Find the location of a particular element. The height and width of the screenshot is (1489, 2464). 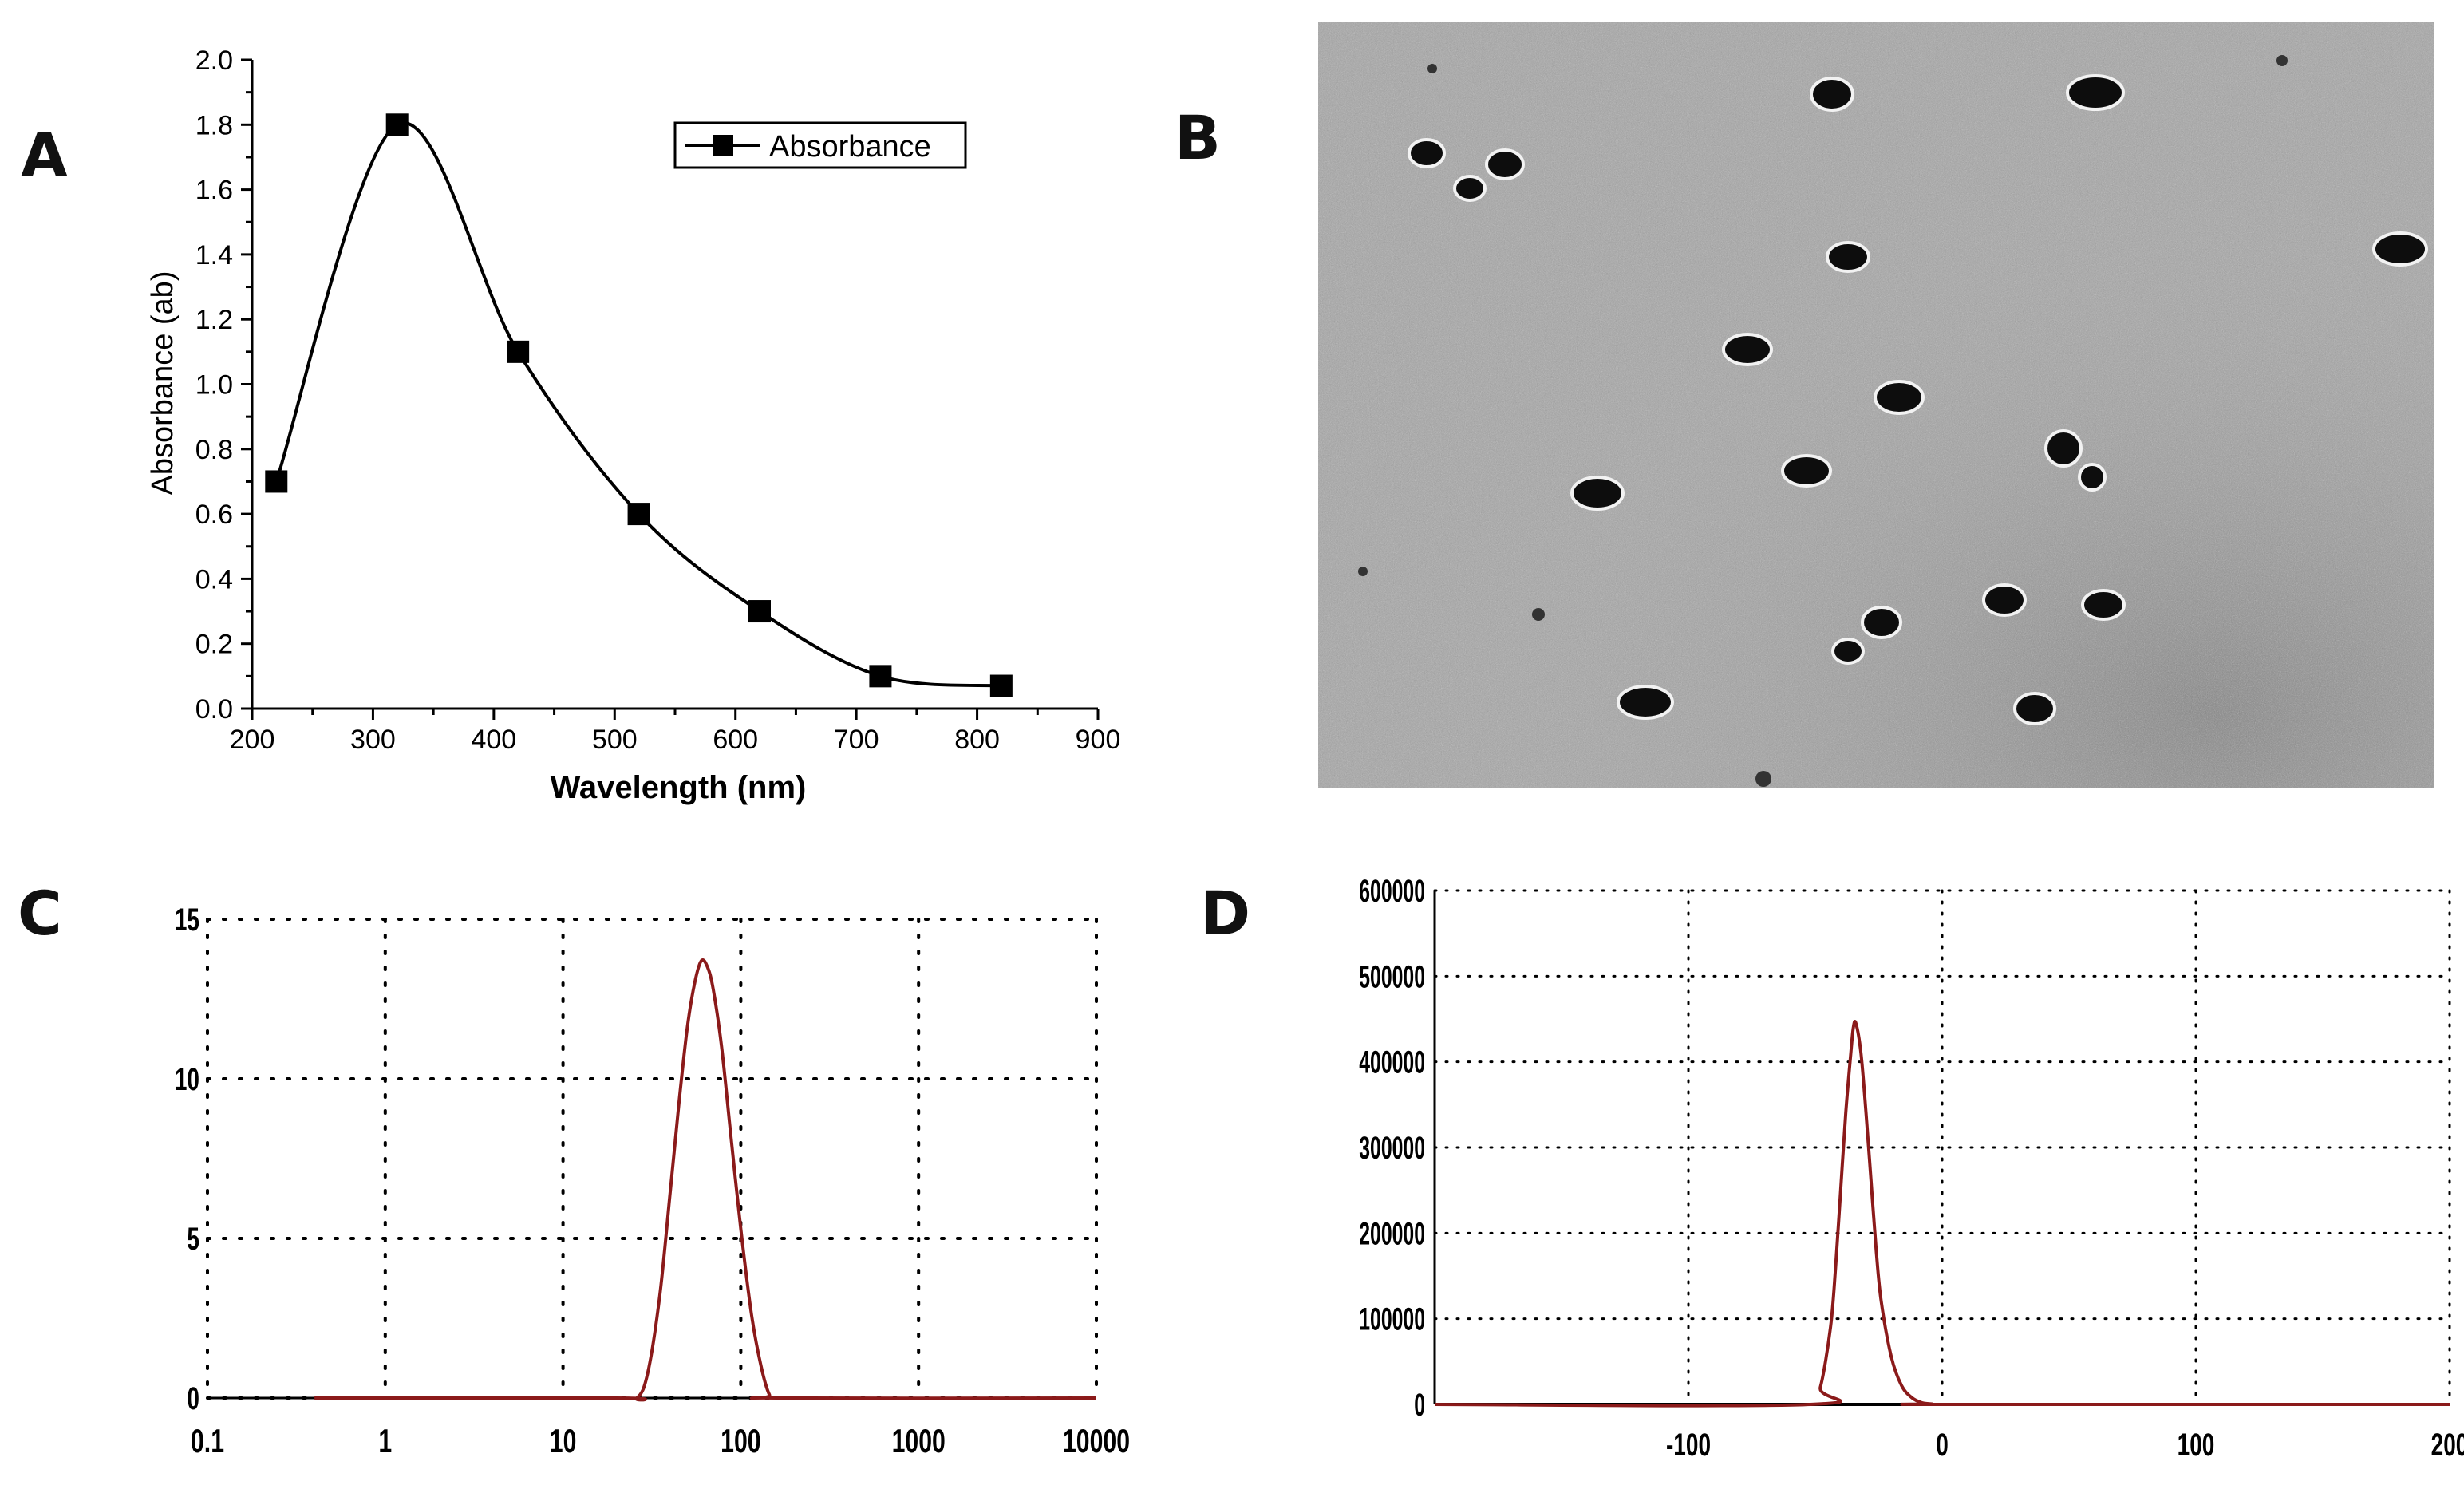

chart-legend: Absorbance is located at coordinates (820, 145).